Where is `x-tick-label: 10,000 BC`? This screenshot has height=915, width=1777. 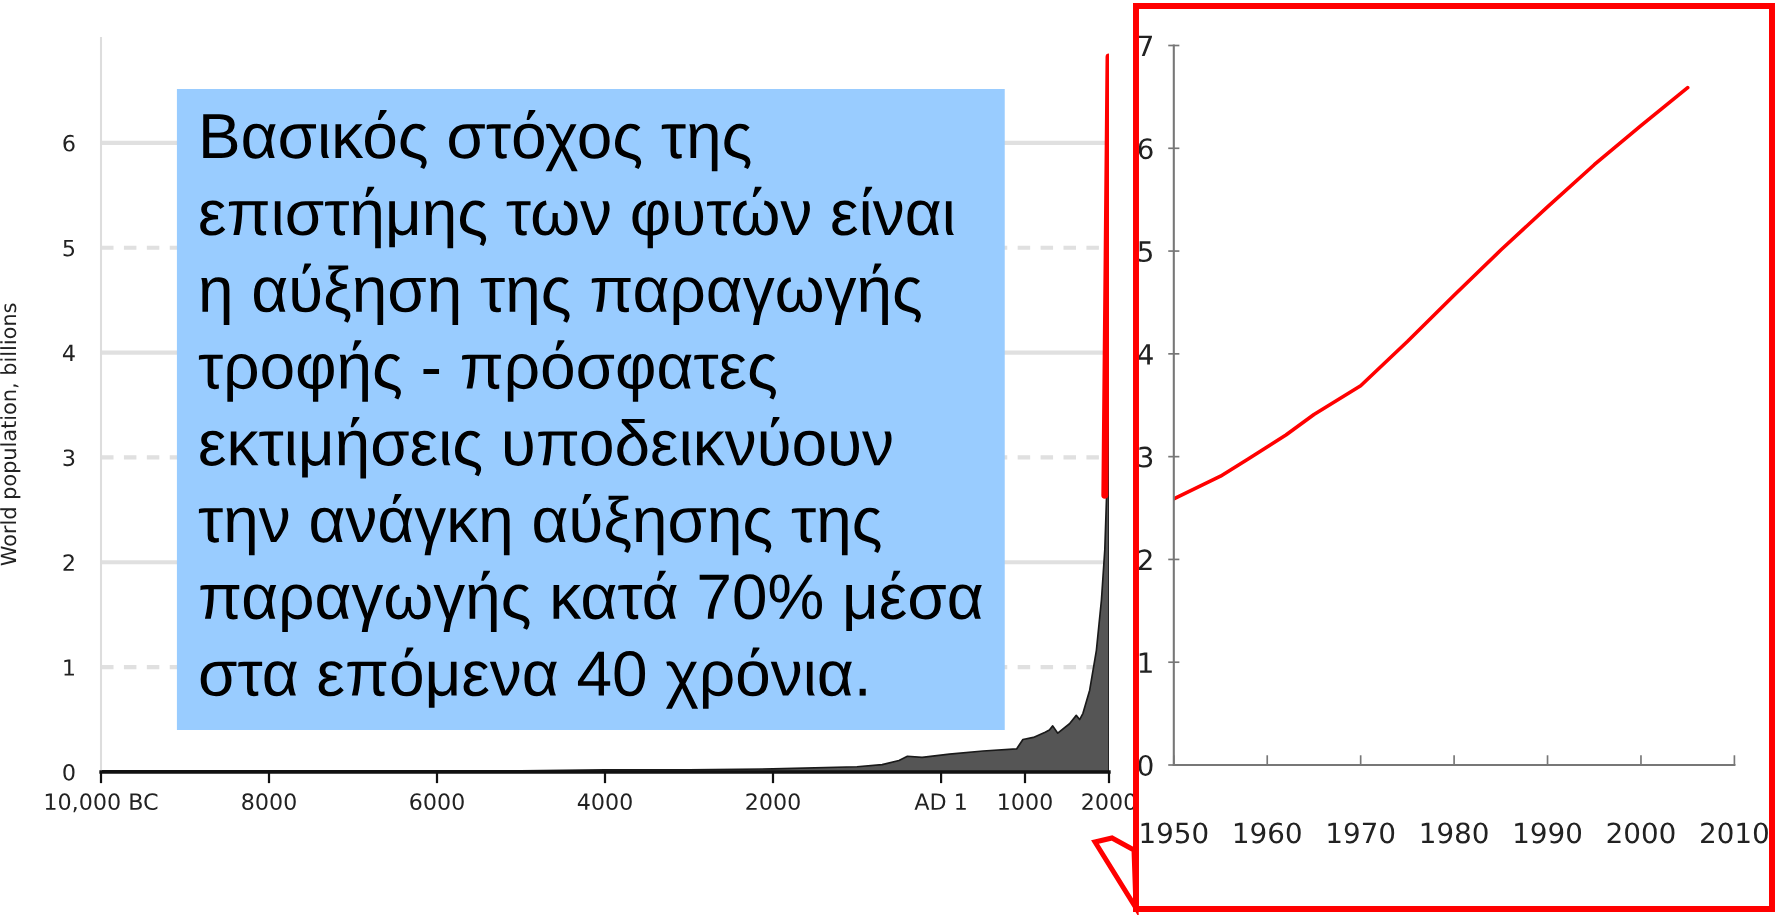
x-tick-label: 10,000 BC is located at coordinates (101, 803).